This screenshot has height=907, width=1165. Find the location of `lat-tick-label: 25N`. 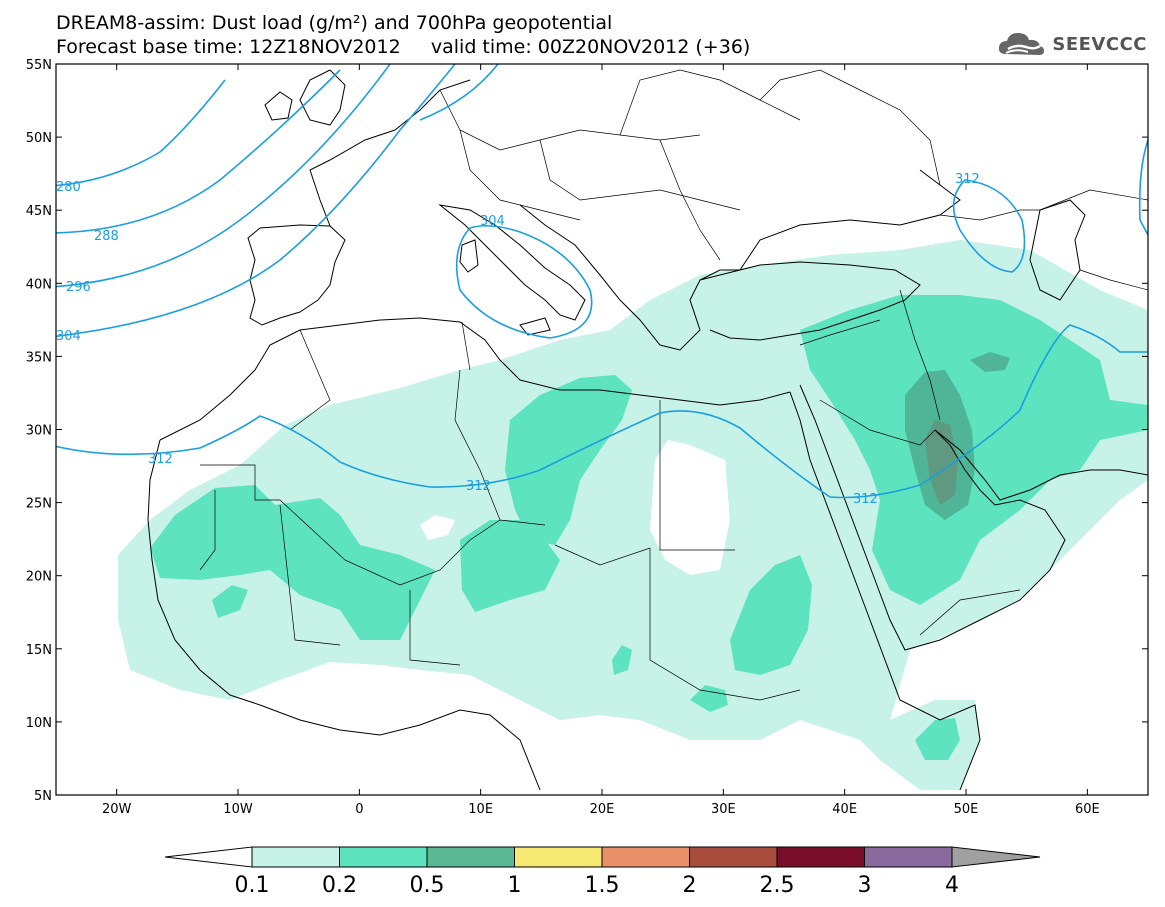

lat-tick-label: 25N is located at coordinates (39, 504).